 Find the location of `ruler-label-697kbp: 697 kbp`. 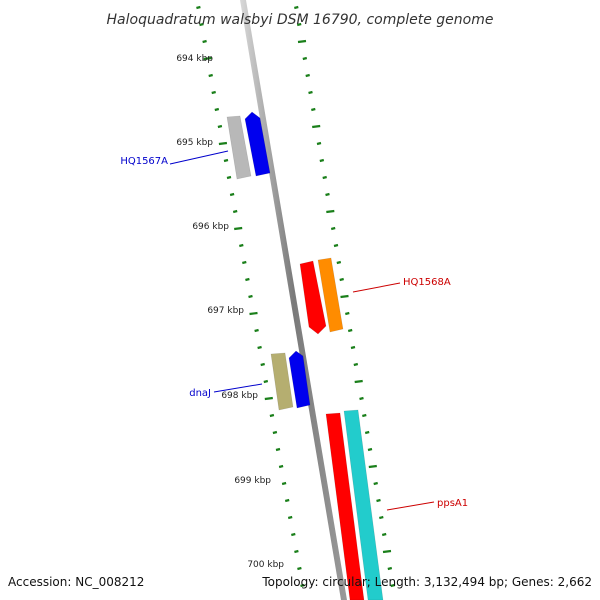

ruler-label-697kbp: 697 kbp is located at coordinates (225, 311).